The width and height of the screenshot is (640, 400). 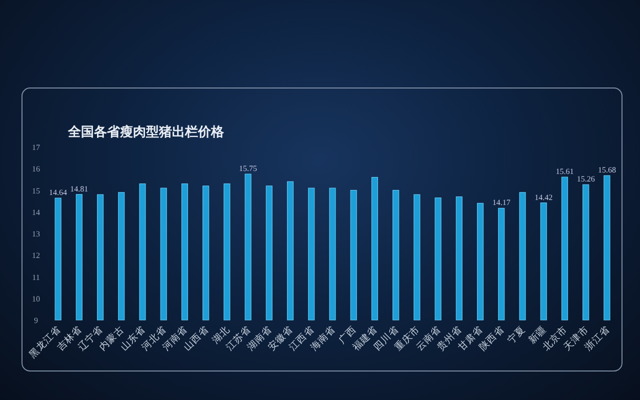 I want to click on y-tick-label: 12, so click(x=36, y=255).